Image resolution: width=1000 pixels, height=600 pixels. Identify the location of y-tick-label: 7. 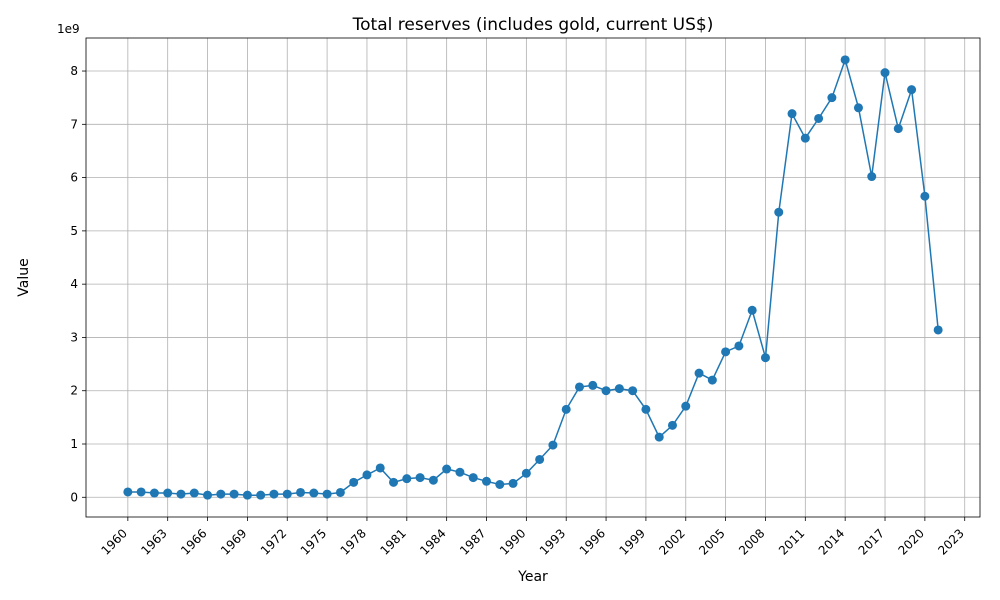
(74, 124).